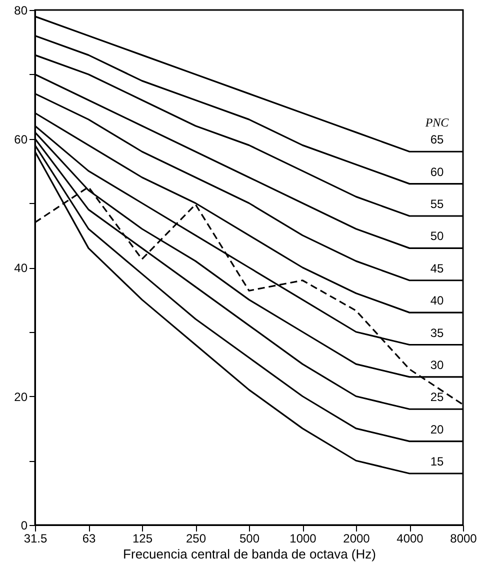 This screenshot has width=494, height=578. Describe the element at coordinates (437, 333) in the screenshot. I see `series-label: 35` at that location.